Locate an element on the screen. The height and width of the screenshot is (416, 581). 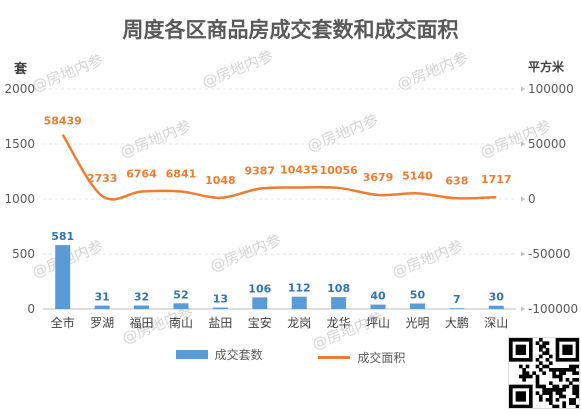
legend-swatch-bars is located at coordinates (191, 354).